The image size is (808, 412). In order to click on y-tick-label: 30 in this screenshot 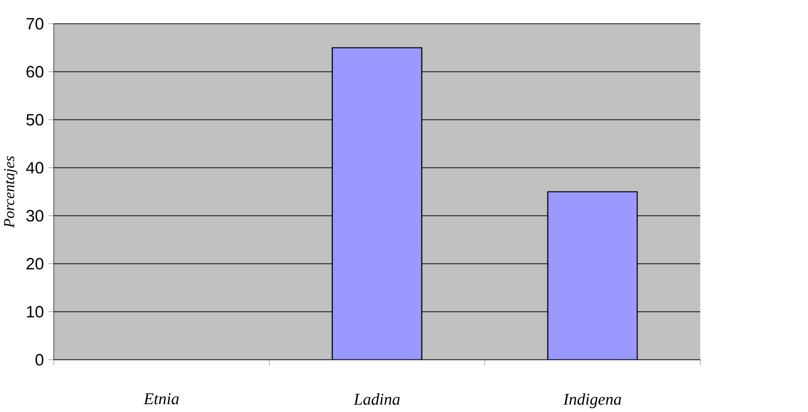, I will do `click(35, 216)`.